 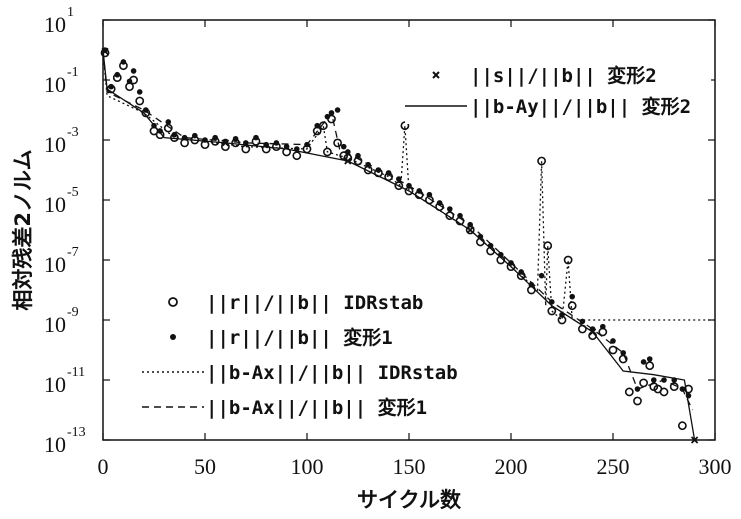 What do you see at coordinates (55, 144) in the screenshot?
I see `y-tick-label-2: 10` at bounding box center [55, 144].